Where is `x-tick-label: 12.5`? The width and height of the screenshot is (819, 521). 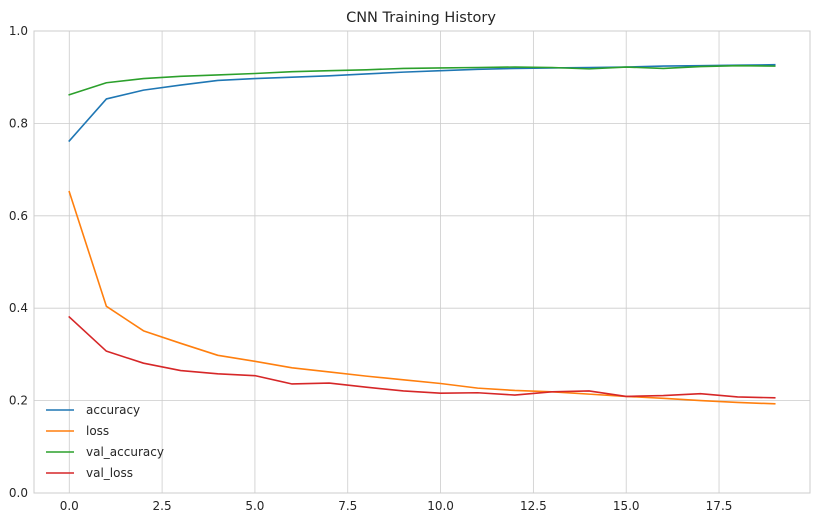
x-tick-label: 12.5 is located at coordinates (533, 506).